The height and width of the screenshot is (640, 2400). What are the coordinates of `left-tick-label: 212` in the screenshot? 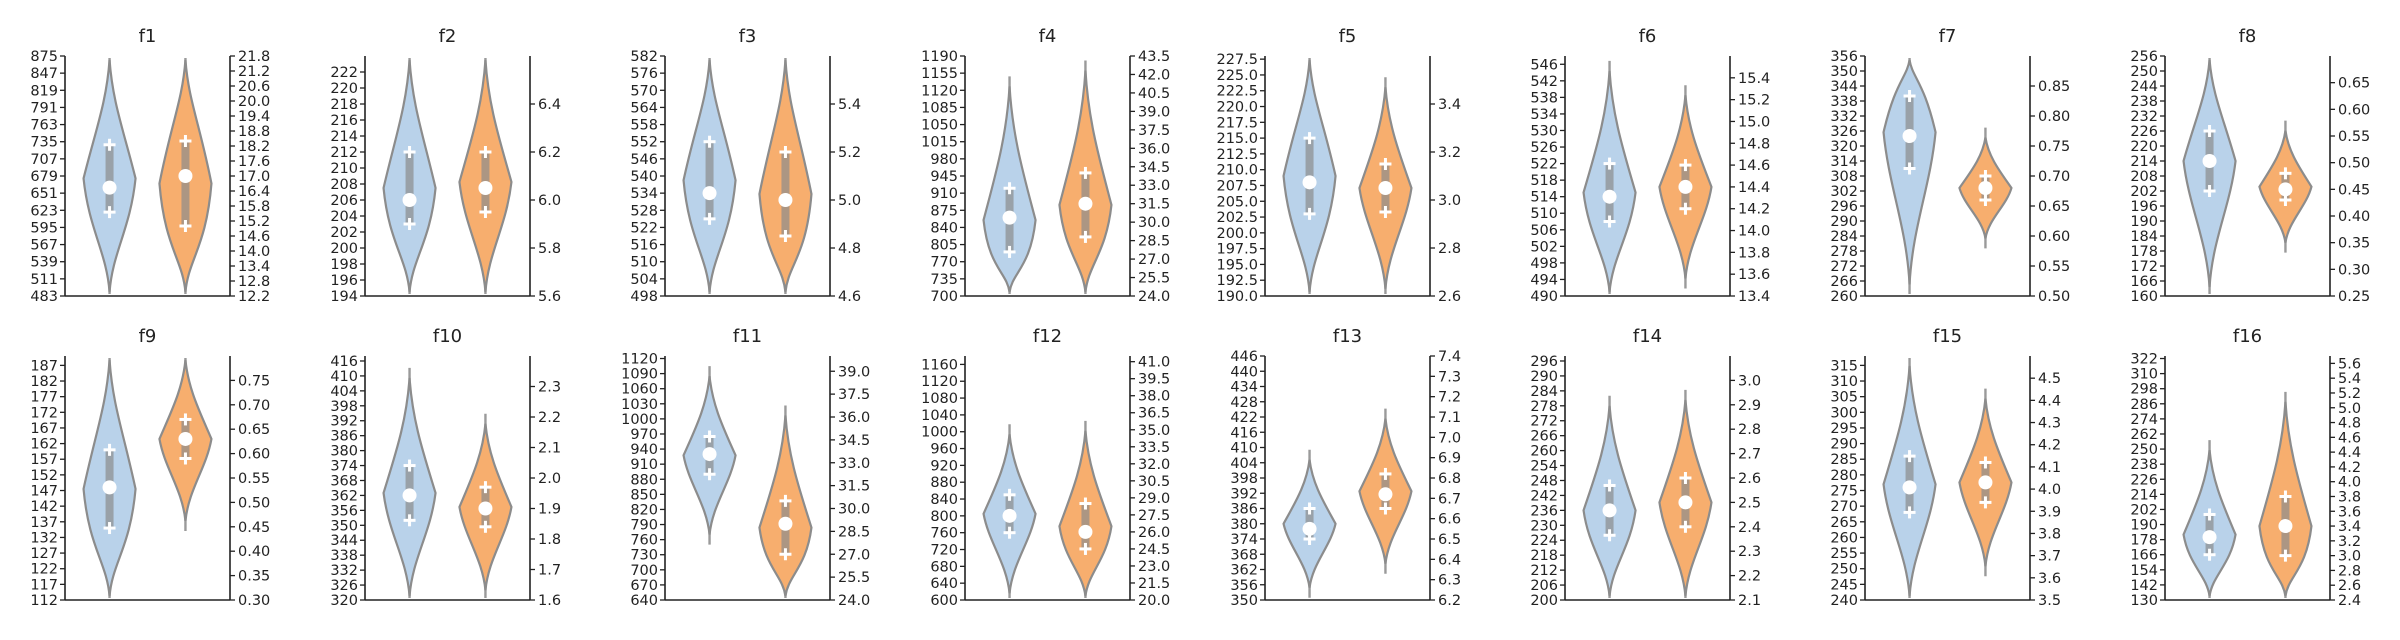 It's located at (1544, 571).